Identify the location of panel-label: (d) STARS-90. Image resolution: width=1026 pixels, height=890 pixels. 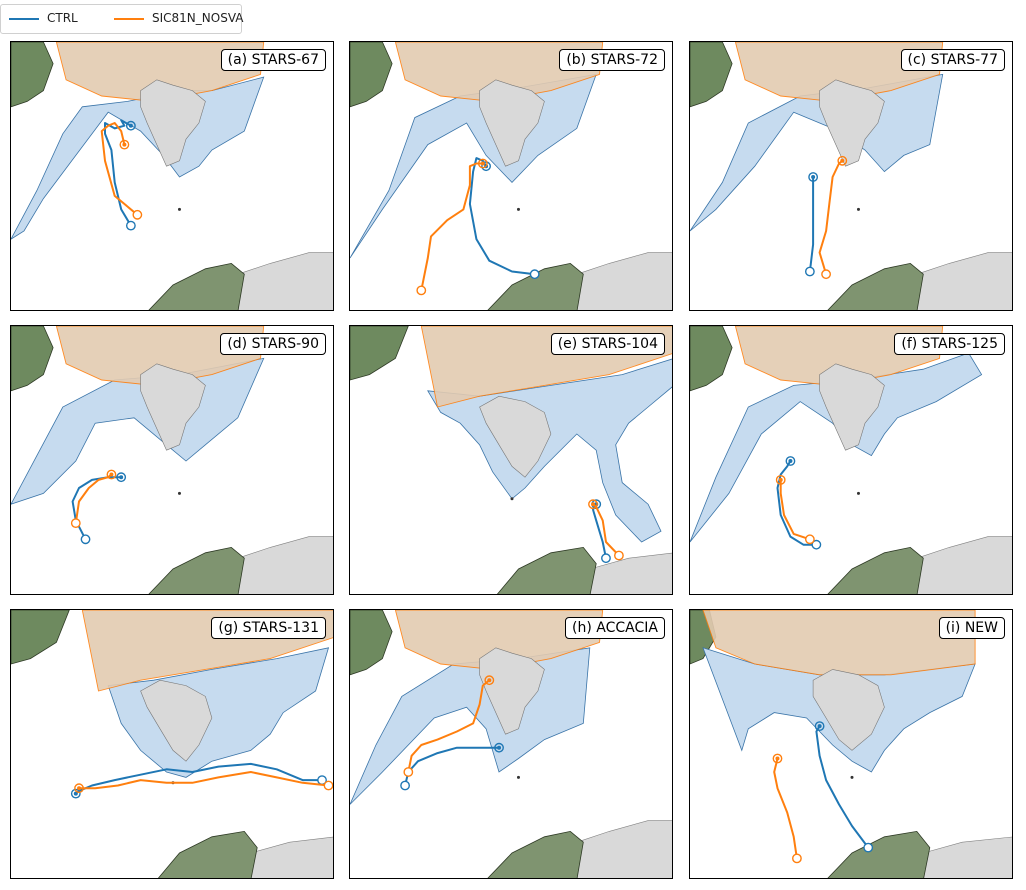
(273, 344).